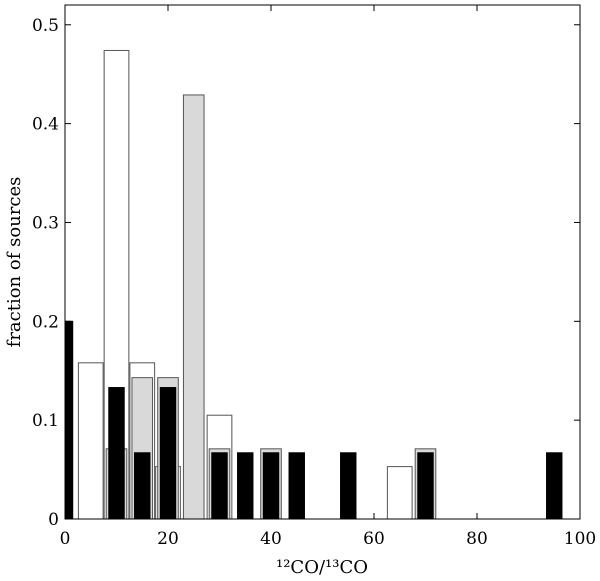 Image resolution: width=600 pixels, height=581 pixels. What do you see at coordinates (14, 262) in the screenshot?
I see `y-axis-title: fraction of sources` at bounding box center [14, 262].